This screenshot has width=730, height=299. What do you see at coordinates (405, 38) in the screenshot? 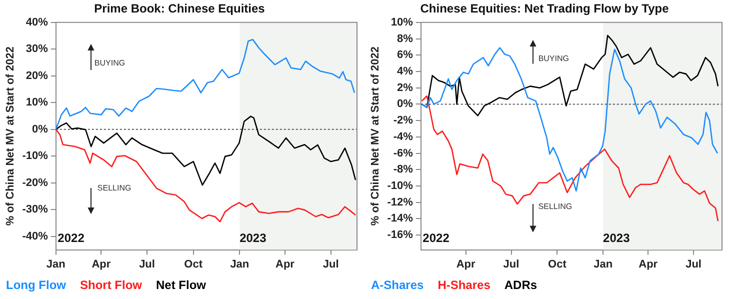
I see `y-tick-label: 8%` at bounding box center [405, 38].